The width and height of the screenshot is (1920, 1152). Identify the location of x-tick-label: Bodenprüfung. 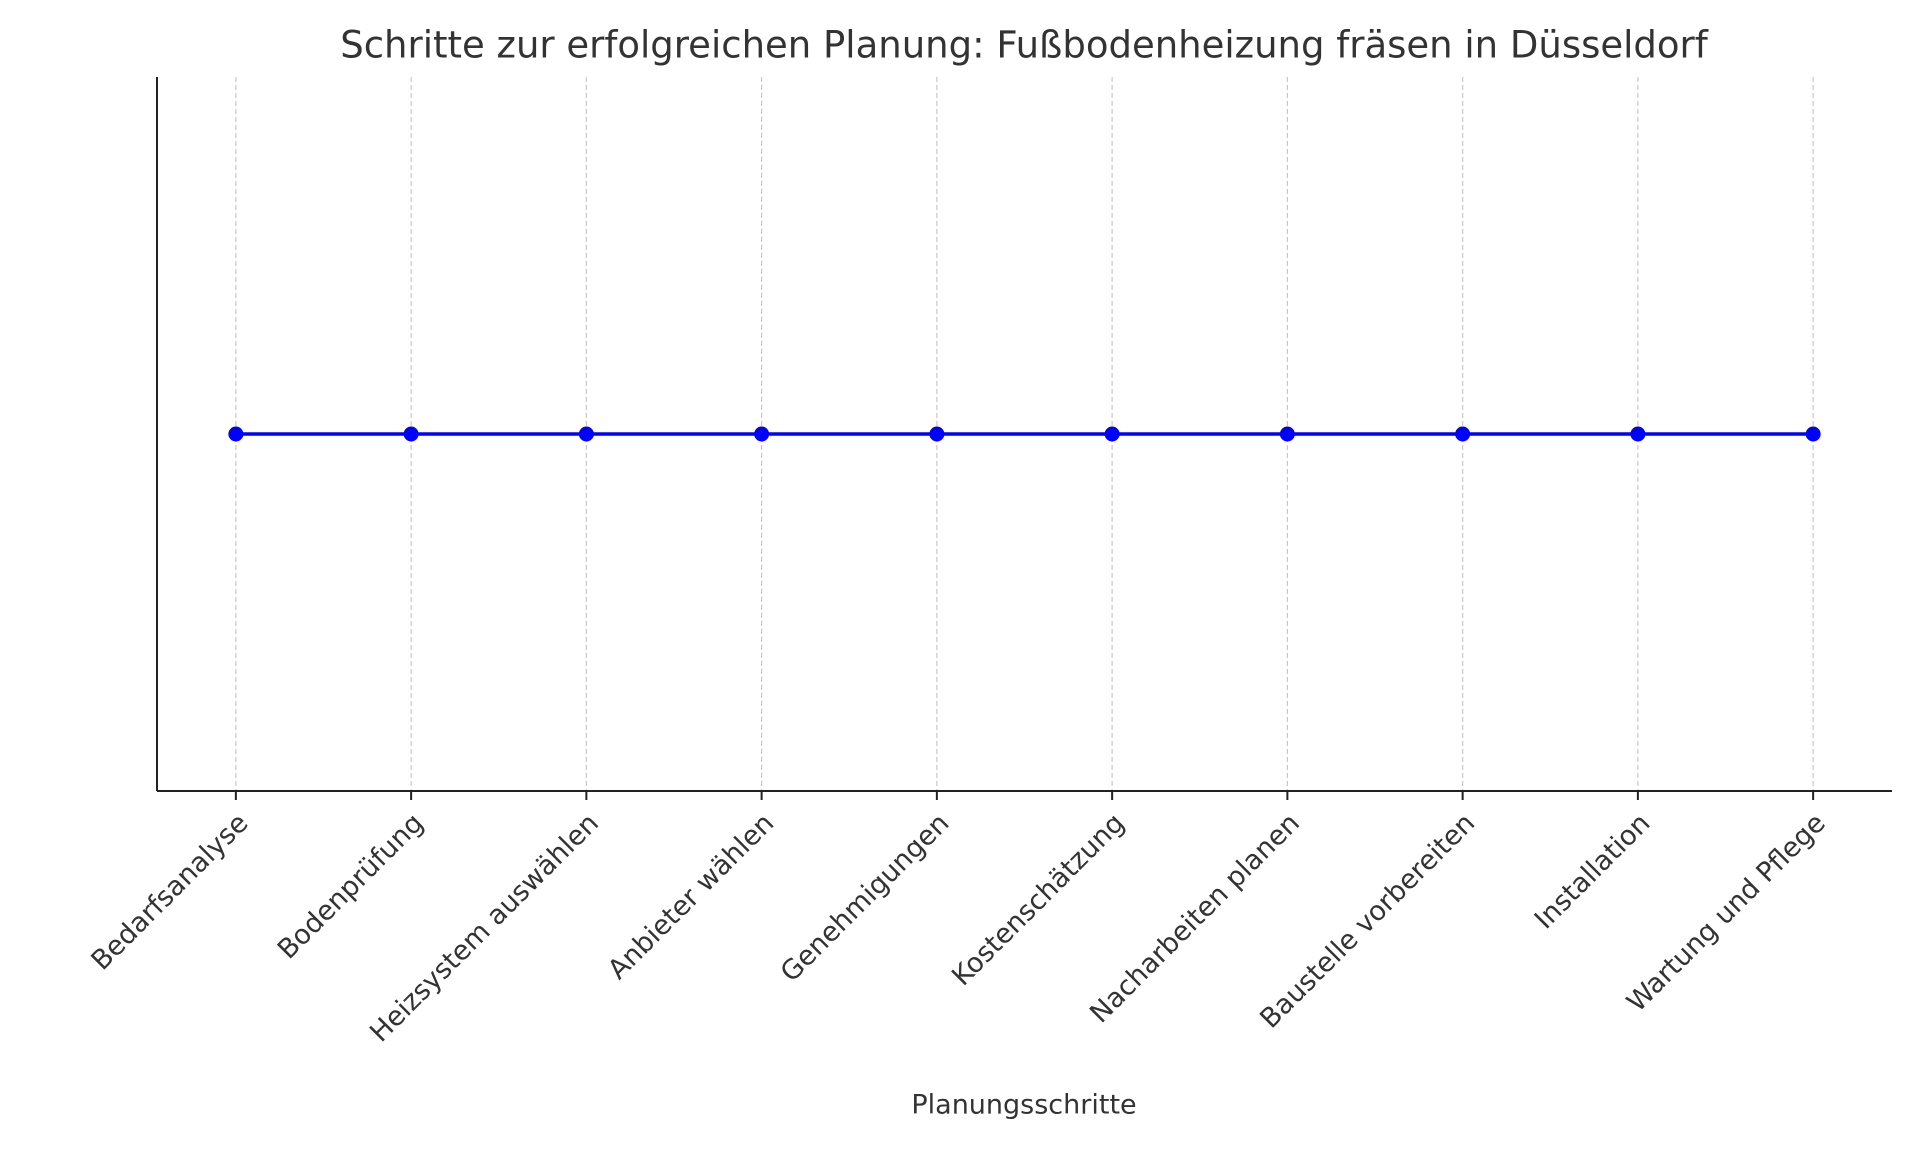
(351, 887).